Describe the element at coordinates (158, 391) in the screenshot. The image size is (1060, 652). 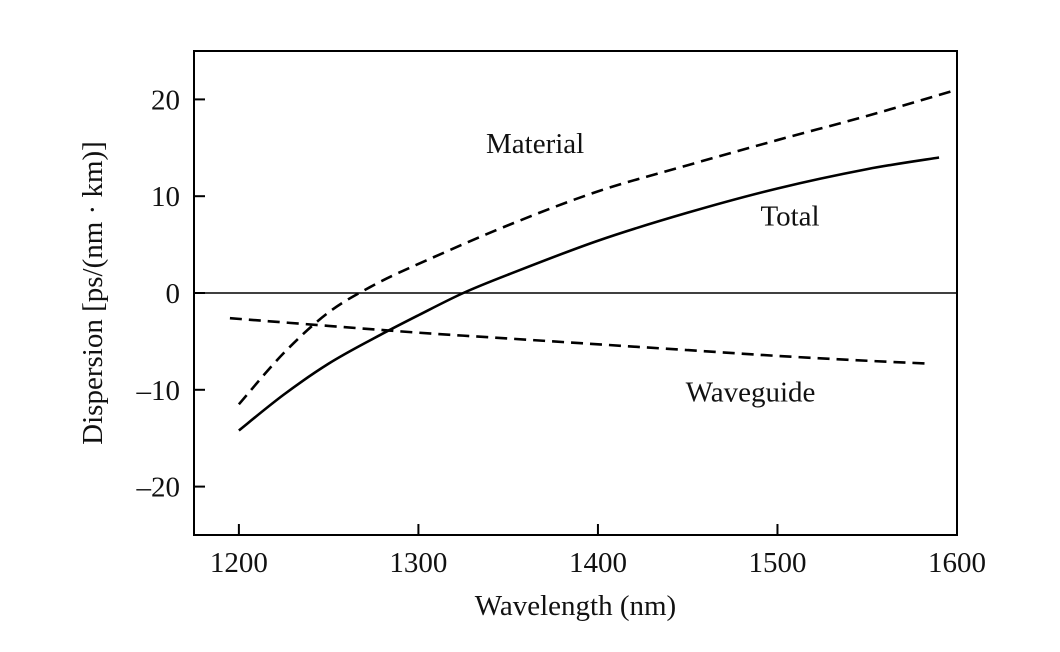
I see `y-tick-label: –10` at that location.